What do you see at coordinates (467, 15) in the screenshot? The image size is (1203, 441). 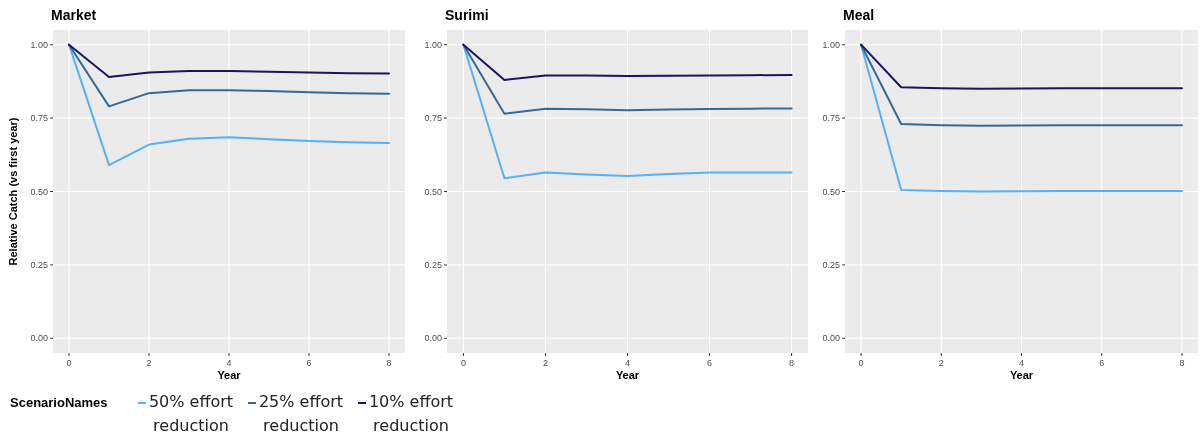 I see `chart-title: Surimi` at bounding box center [467, 15].